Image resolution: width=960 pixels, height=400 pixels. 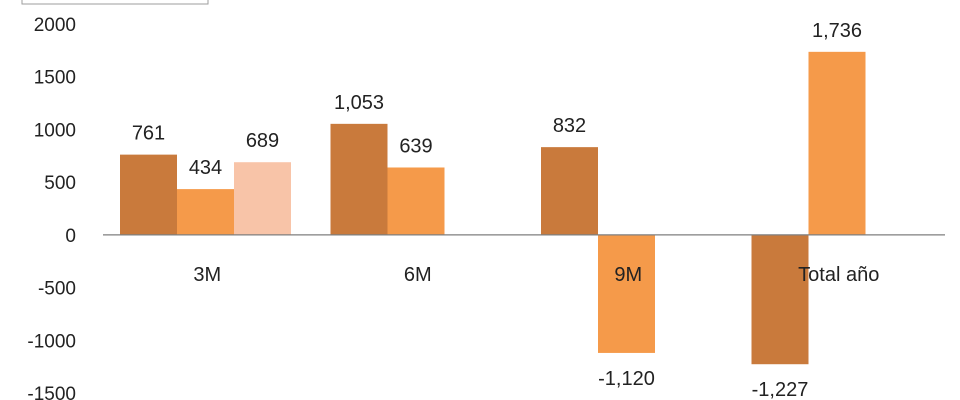 I want to click on y-tick-label: 1500, so click(x=55, y=78).